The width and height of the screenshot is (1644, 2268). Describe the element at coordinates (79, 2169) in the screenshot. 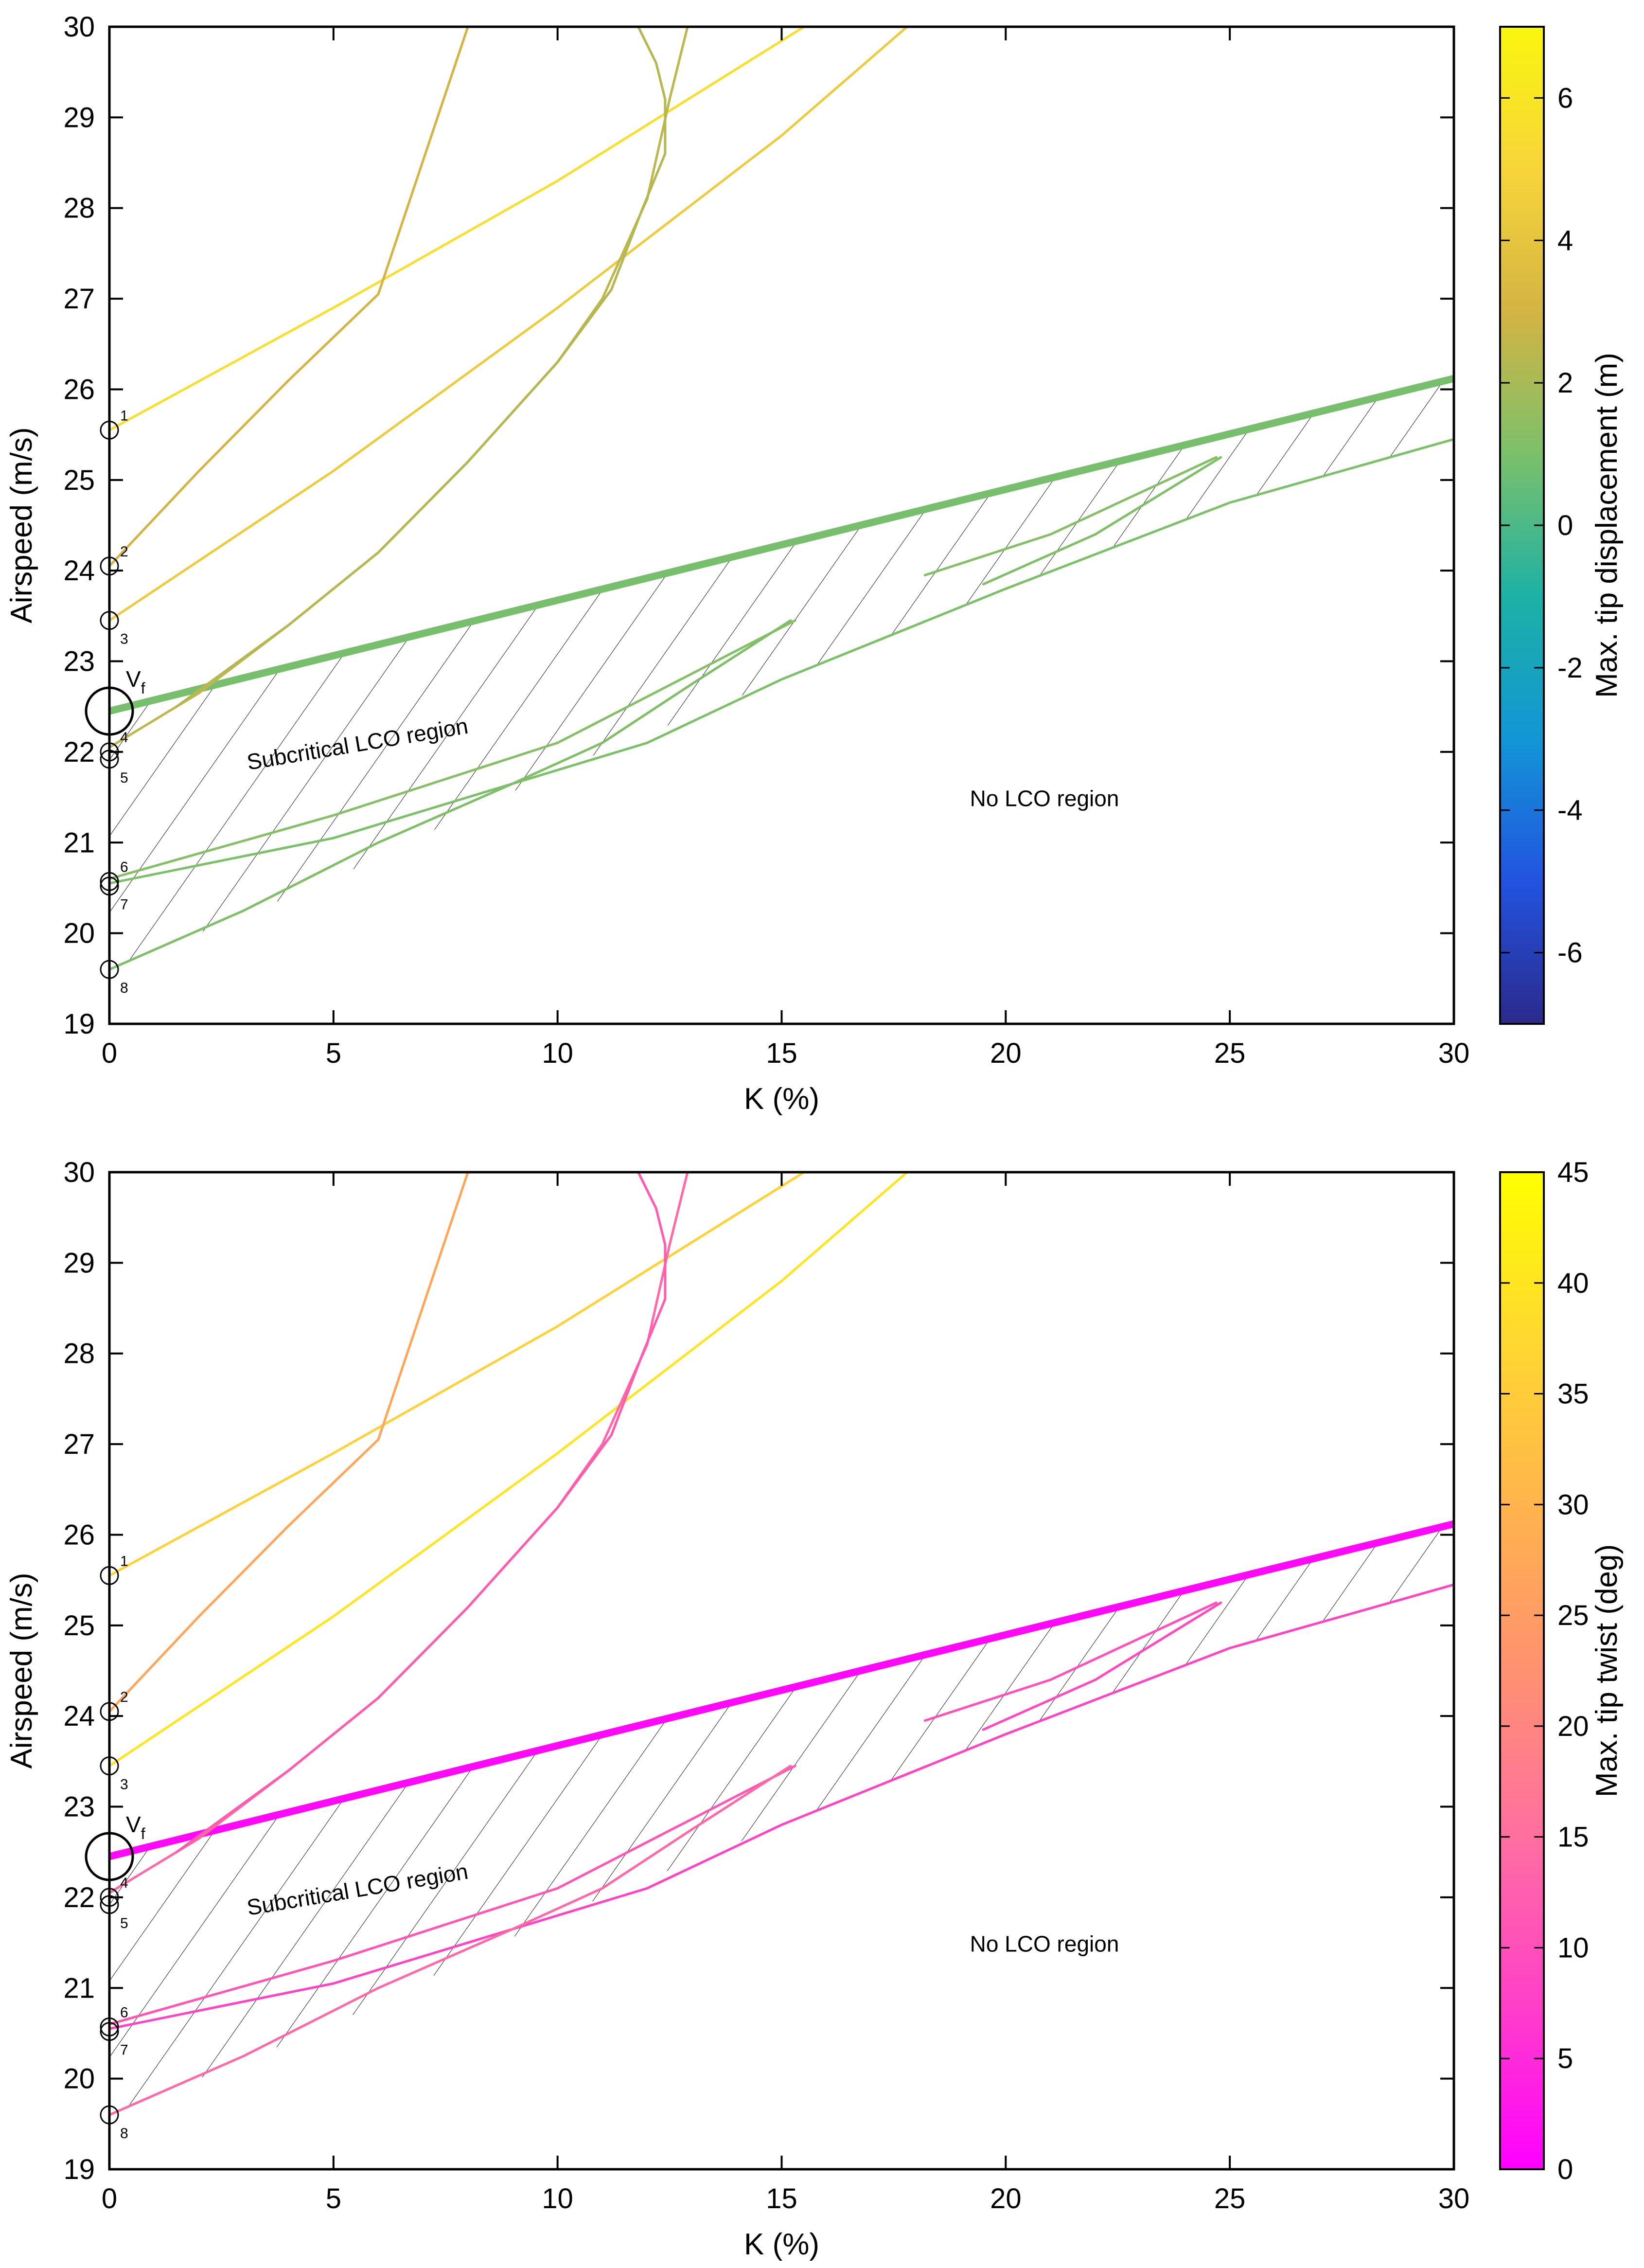

I see `y-tick-label: 19` at that location.